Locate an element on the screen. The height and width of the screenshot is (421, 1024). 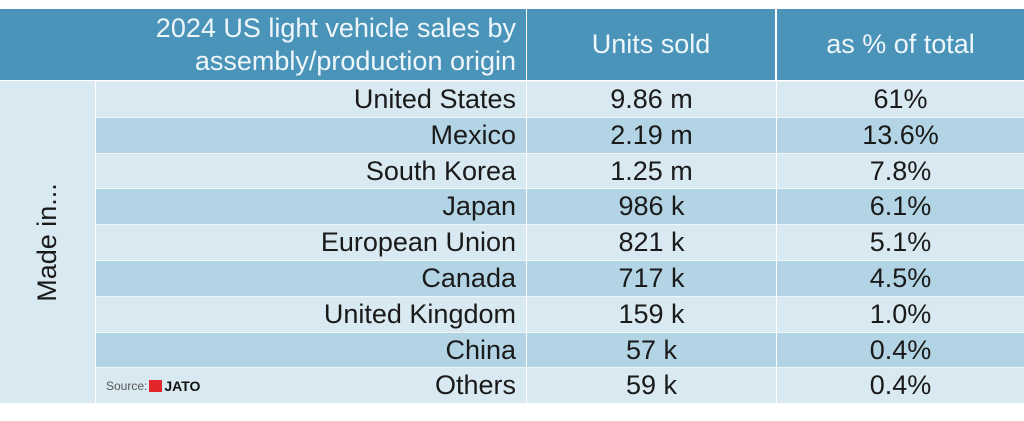
cell-text-origin: United States is located at coordinates (434, 99).